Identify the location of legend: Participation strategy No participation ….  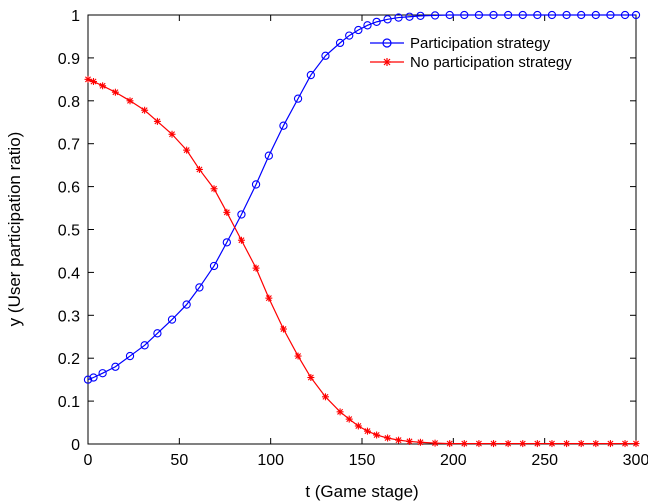
(471, 53).